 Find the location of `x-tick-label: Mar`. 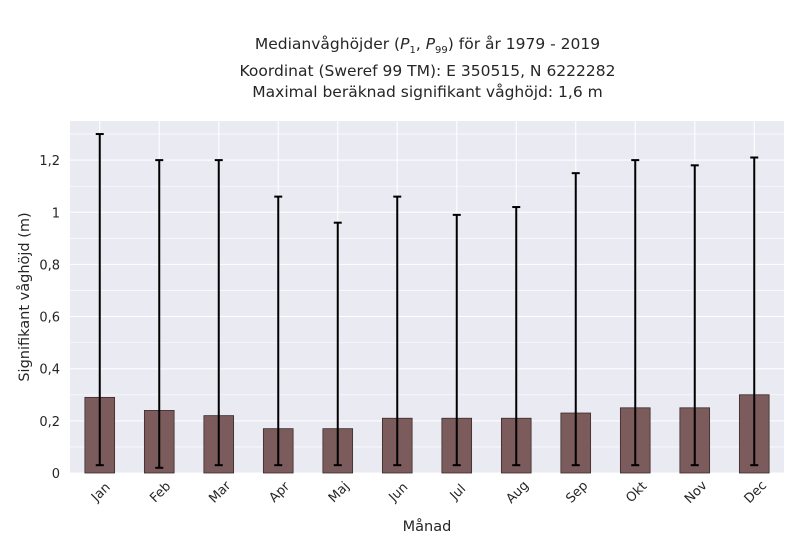

x-tick-label: Mar is located at coordinates (220, 492).